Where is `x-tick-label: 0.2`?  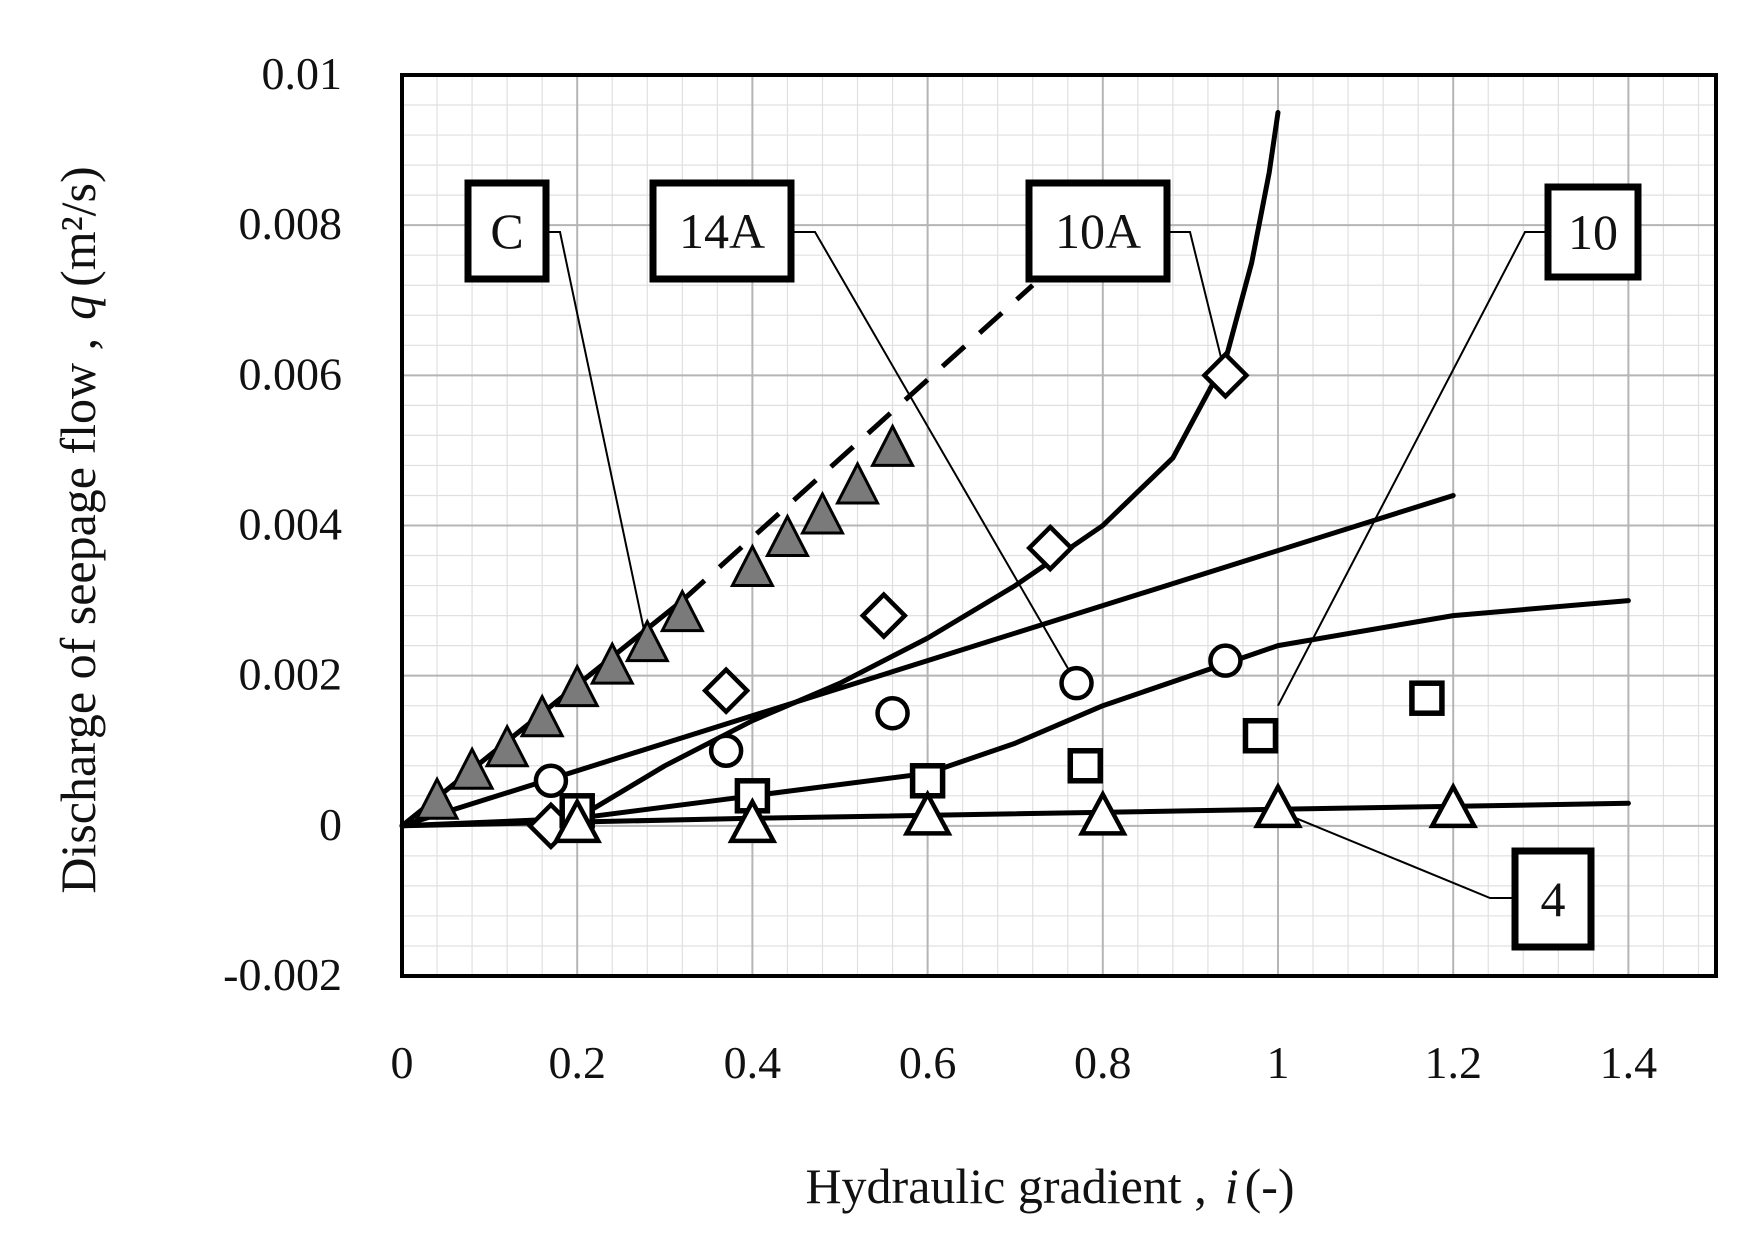 x-tick-label: 0.2 is located at coordinates (577, 1062).